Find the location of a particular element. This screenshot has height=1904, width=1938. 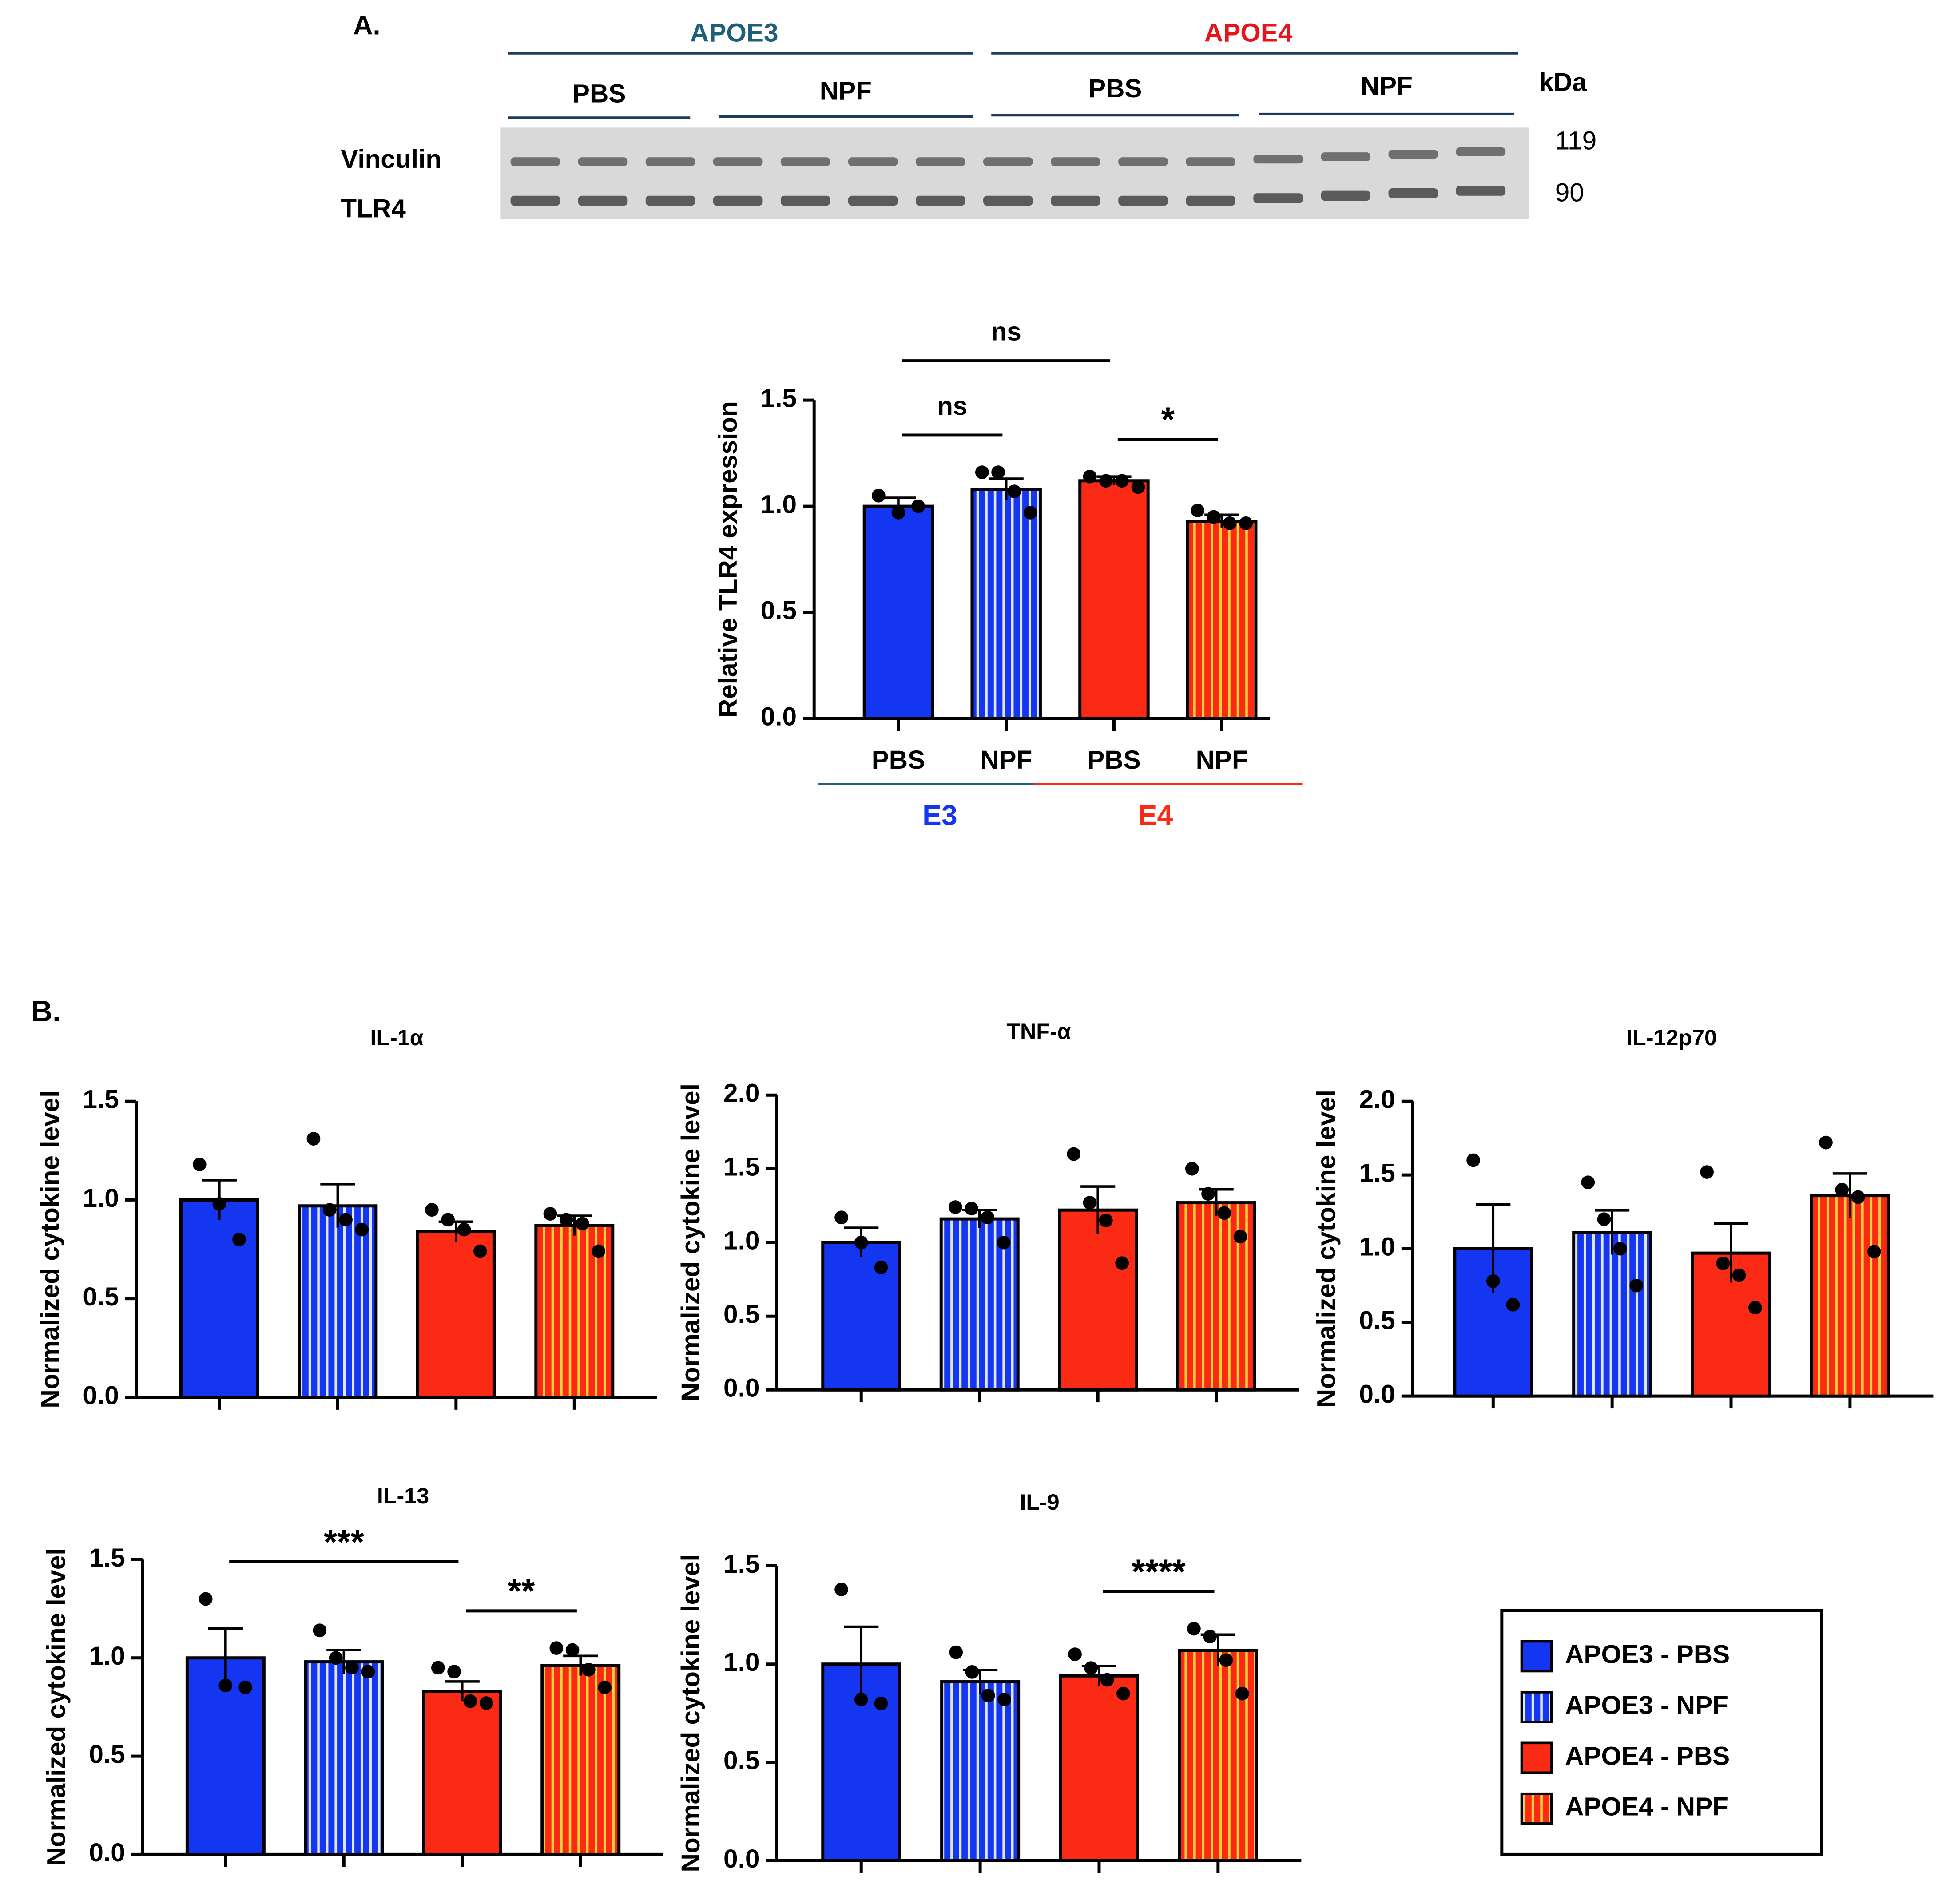

y-tick-label: 1.0 is located at coordinates (1377, 1247).